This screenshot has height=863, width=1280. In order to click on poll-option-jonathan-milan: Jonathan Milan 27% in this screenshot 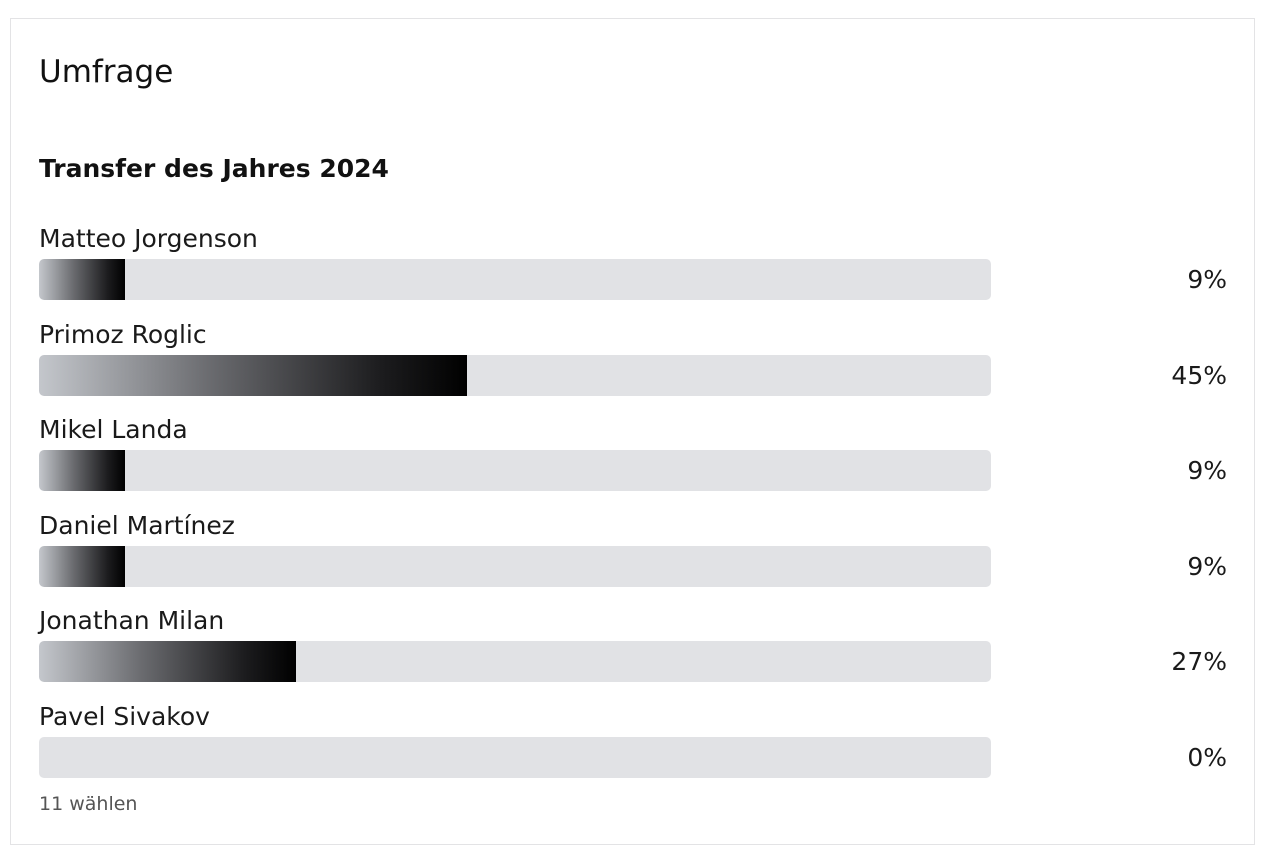, I will do `click(634, 649)`.